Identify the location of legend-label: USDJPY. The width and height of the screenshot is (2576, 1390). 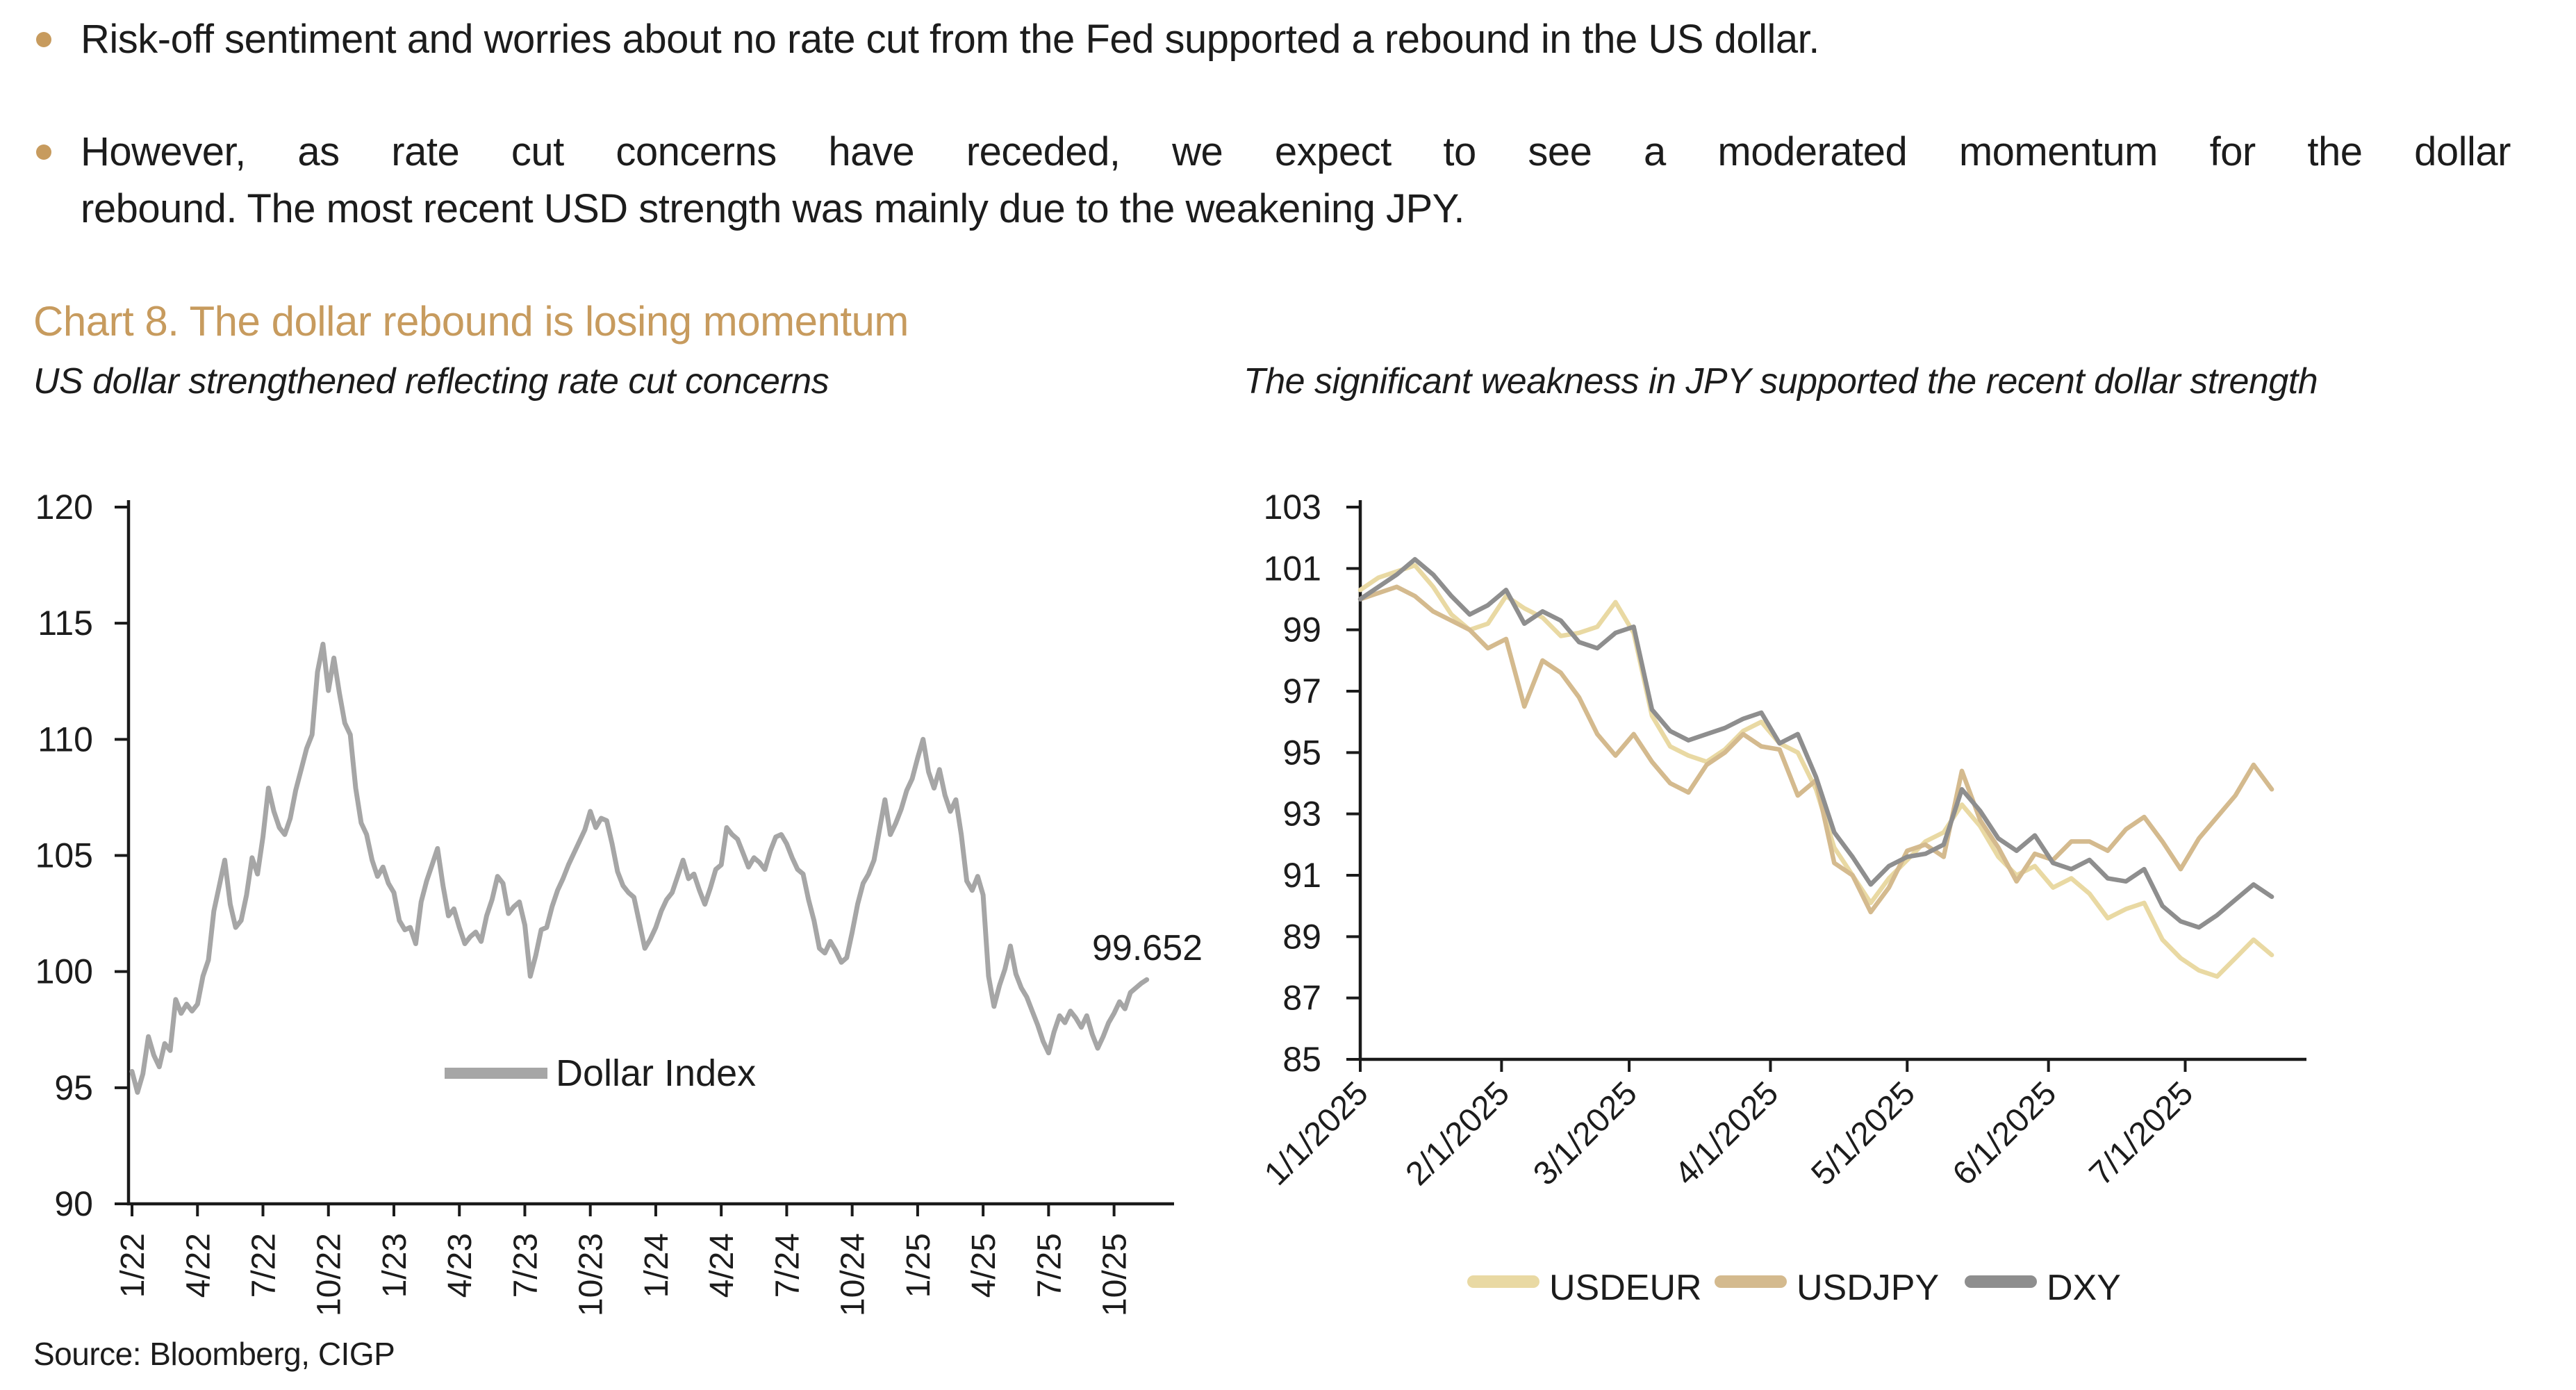
(1868, 1288).